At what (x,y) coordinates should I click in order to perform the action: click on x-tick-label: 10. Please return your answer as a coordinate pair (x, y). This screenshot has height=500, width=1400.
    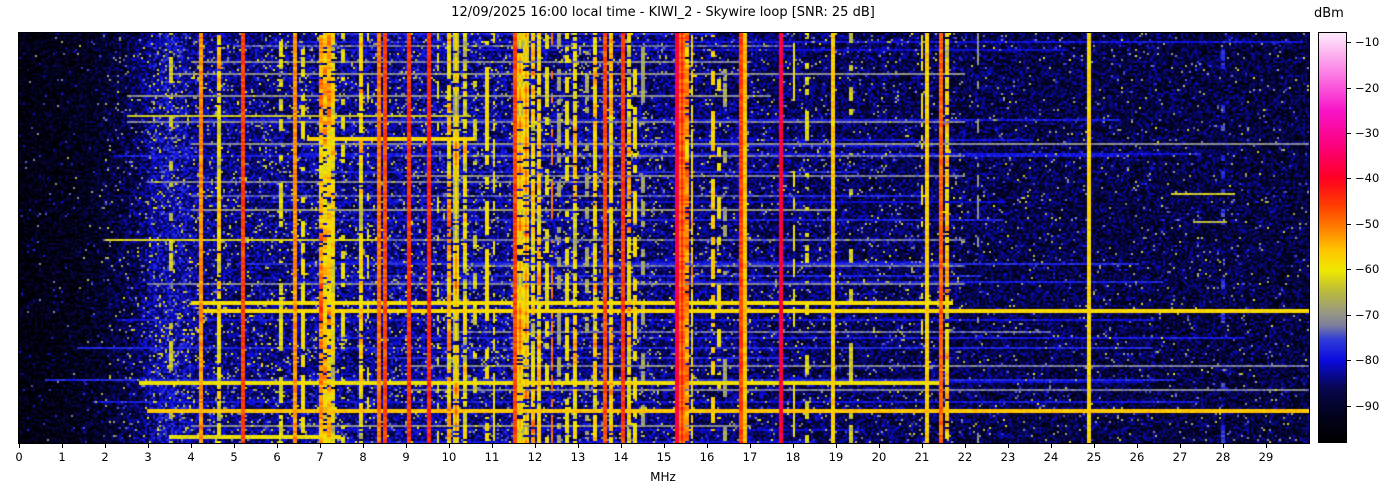
    Looking at the image, I should click on (449, 457).